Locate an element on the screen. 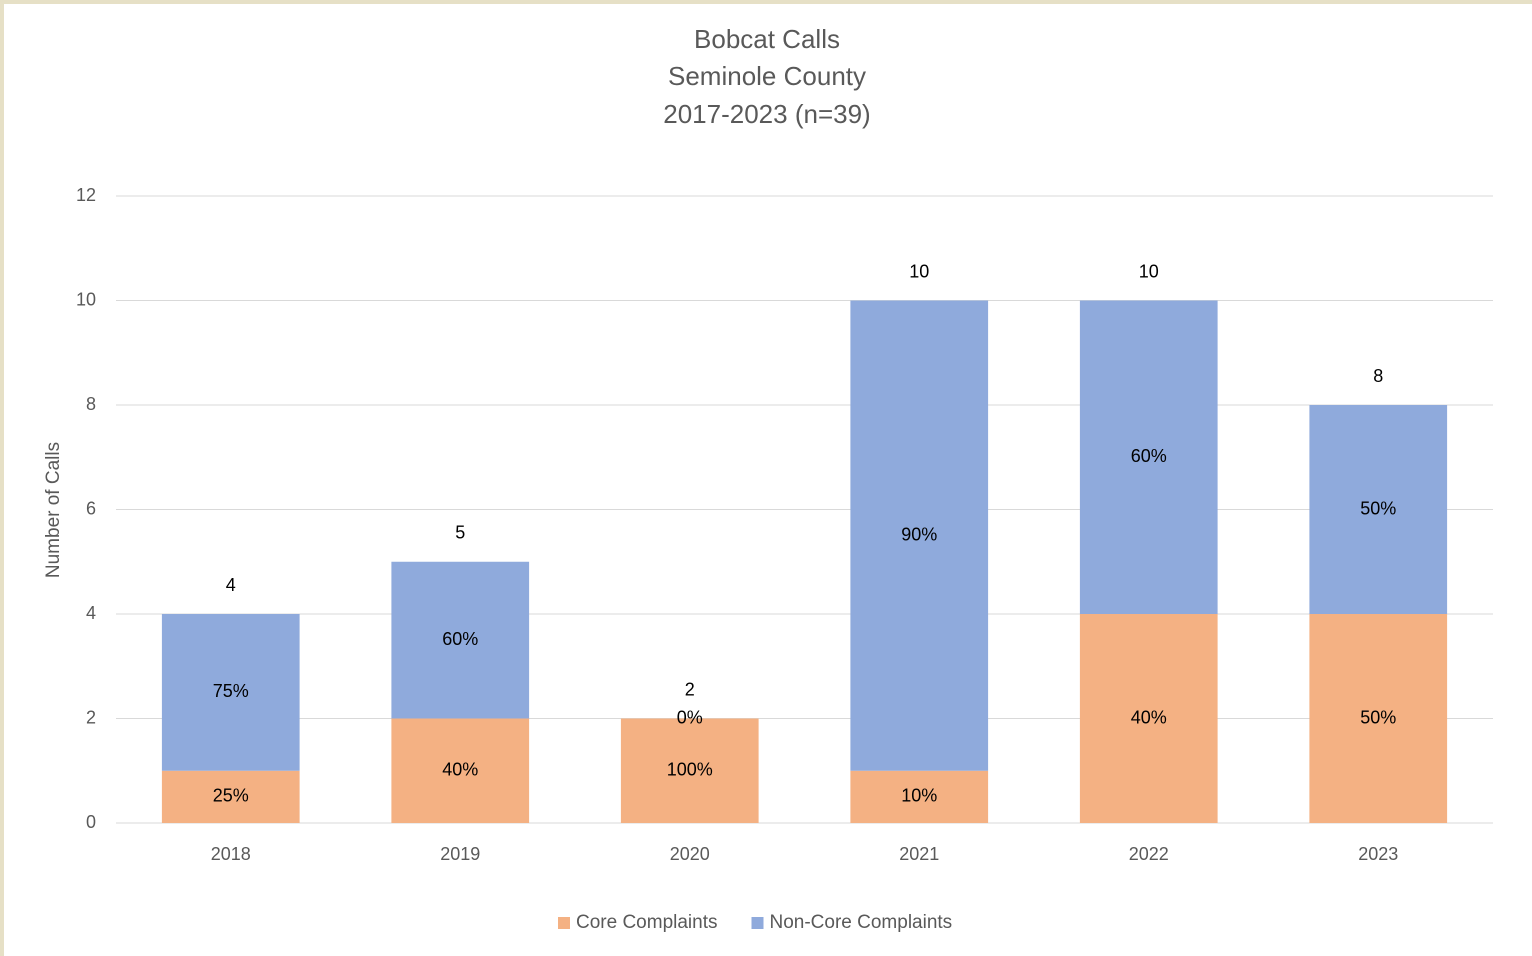  chart-title: 2017-2023 (n=39) is located at coordinates (766, 114).